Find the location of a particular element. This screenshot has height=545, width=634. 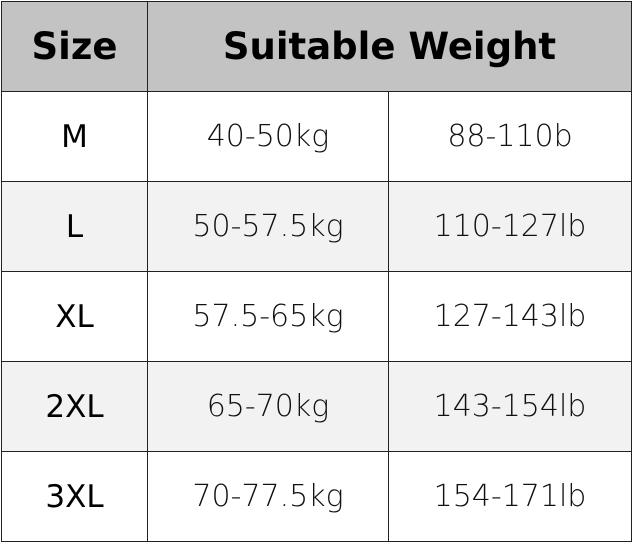

lb-cell: 88-110b is located at coordinates (510, 136).